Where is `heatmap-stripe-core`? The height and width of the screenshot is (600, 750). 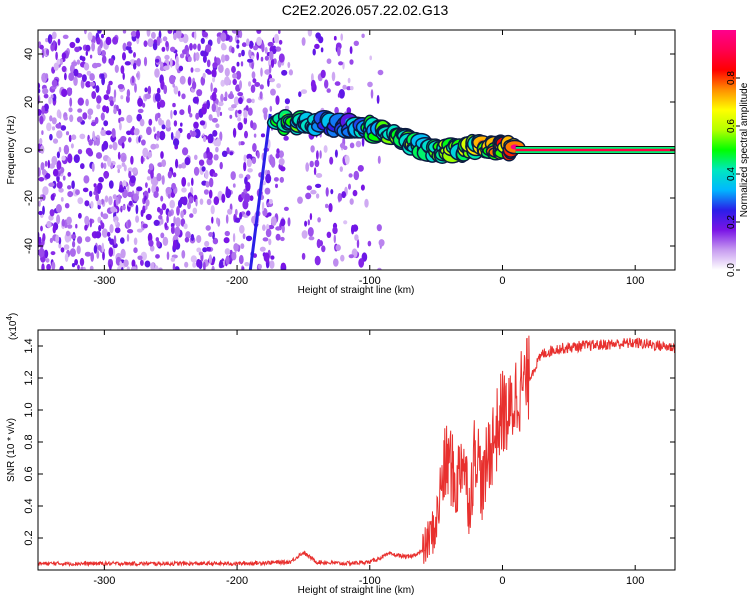 heatmap-stripe-core is located at coordinates (595, 150).